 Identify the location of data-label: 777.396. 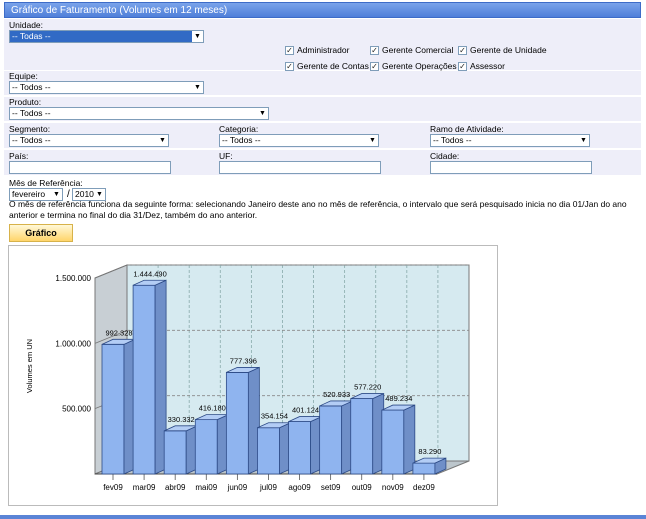
(243, 360).